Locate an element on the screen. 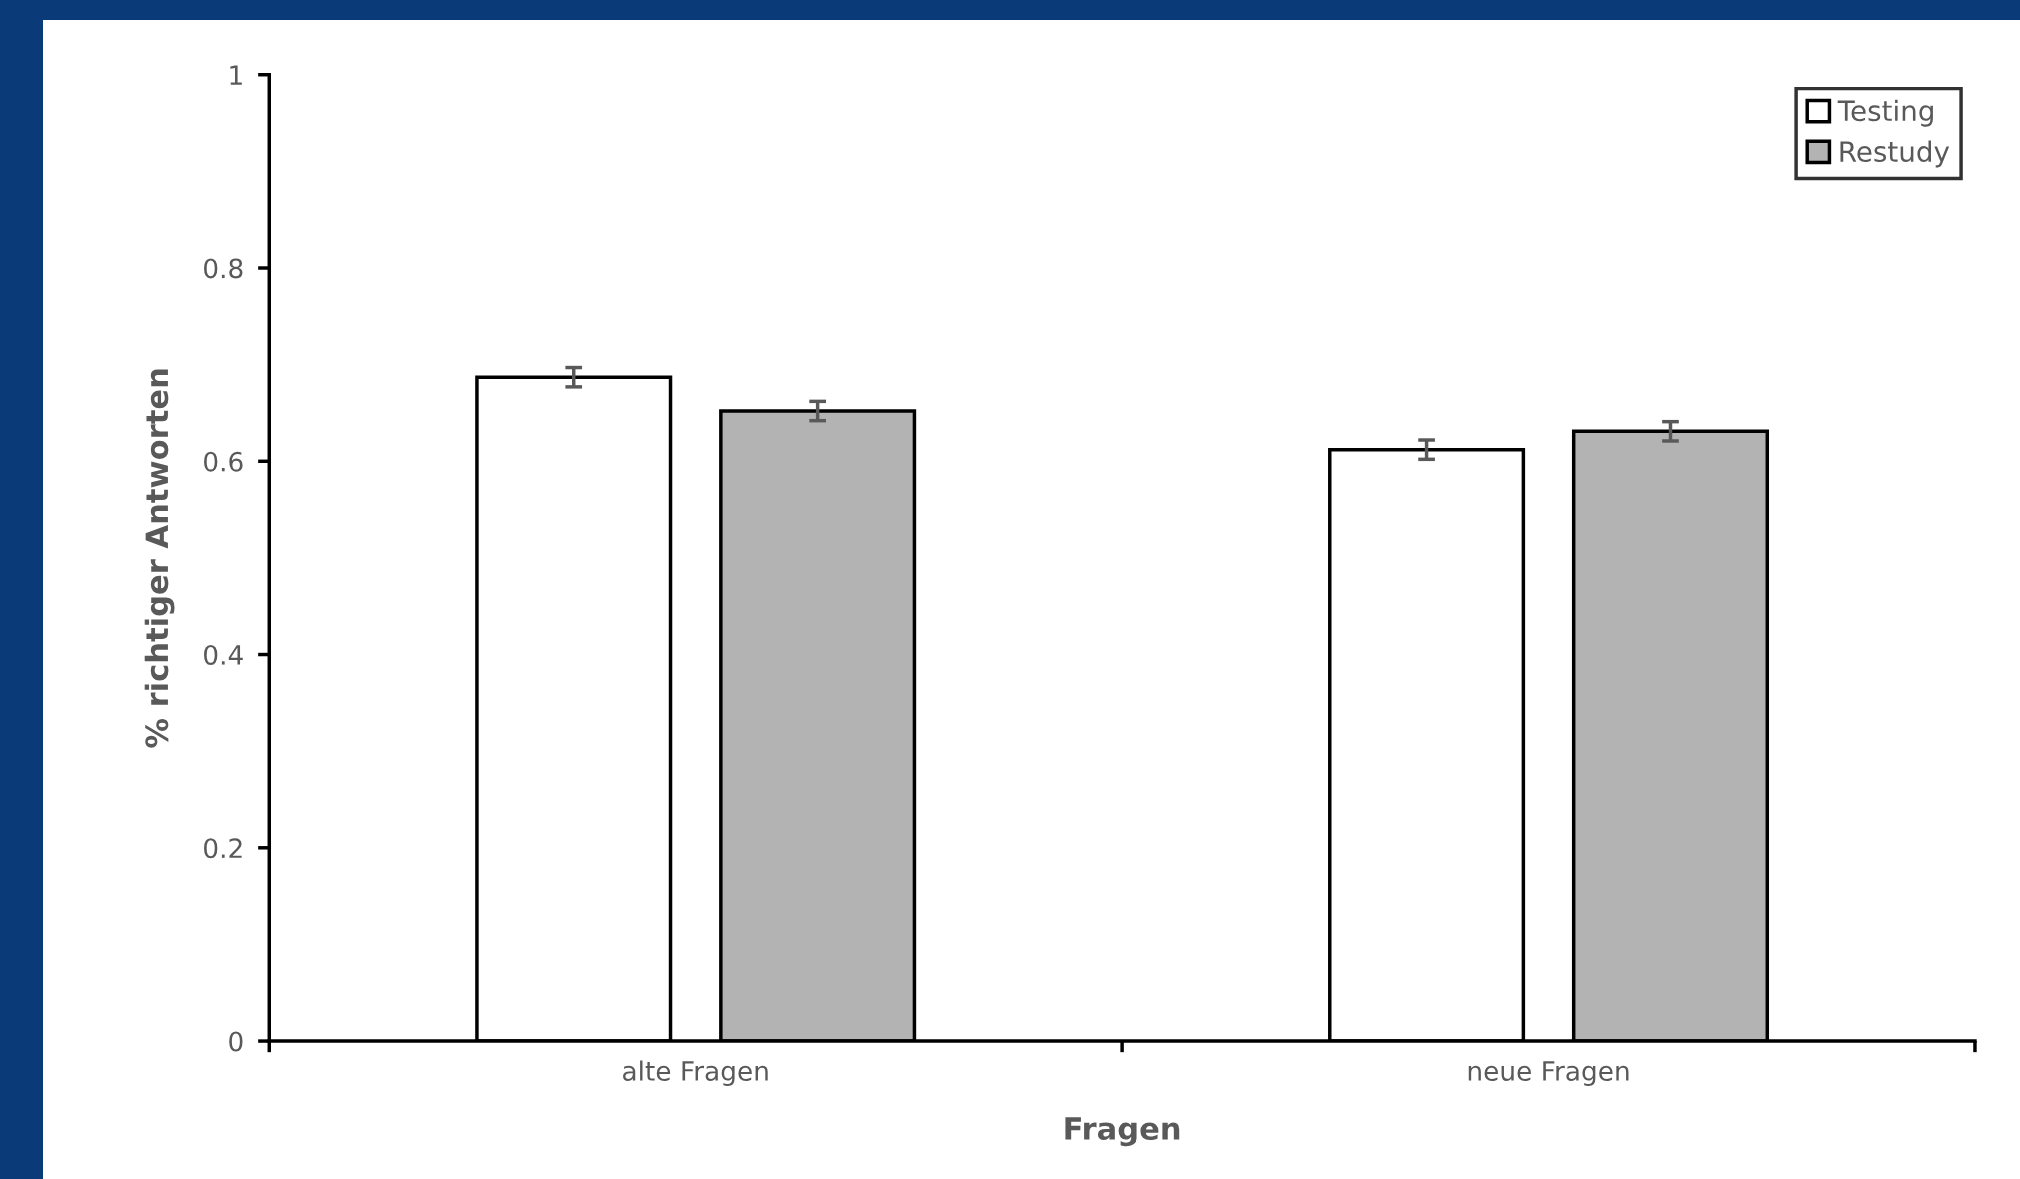 The width and height of the screenshot is (2020, 1179). x-axis-title: Fragen is located at coordinates (1122, 1132).